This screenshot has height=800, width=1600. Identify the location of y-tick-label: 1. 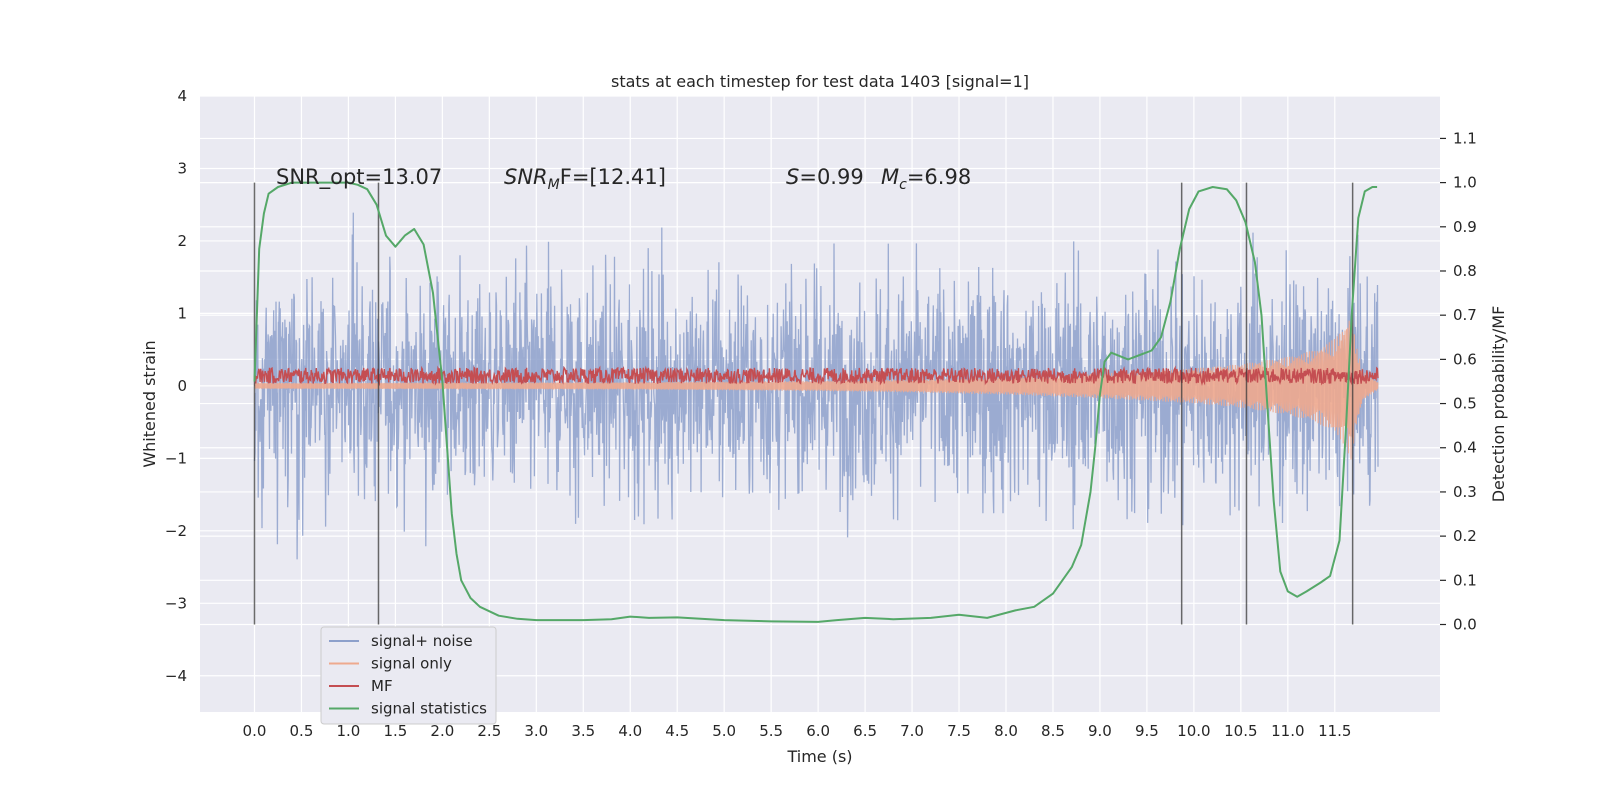
(182, 313).